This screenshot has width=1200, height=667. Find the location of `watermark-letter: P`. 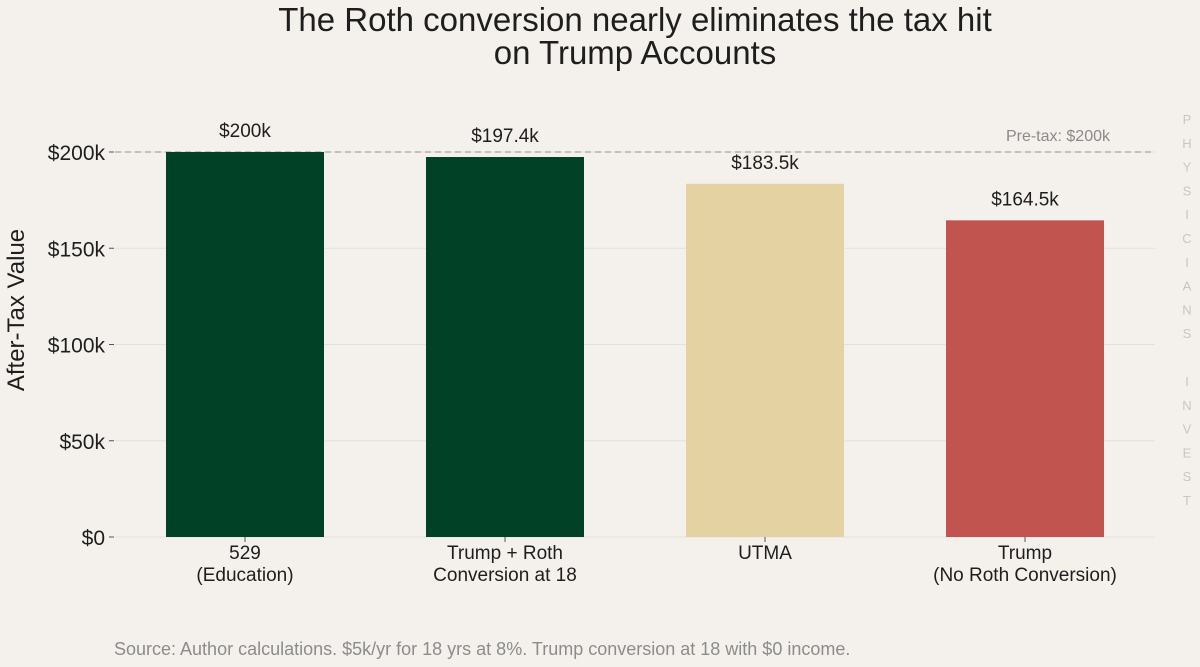

watermark-letter: P is located at coordinates (1187, 119).